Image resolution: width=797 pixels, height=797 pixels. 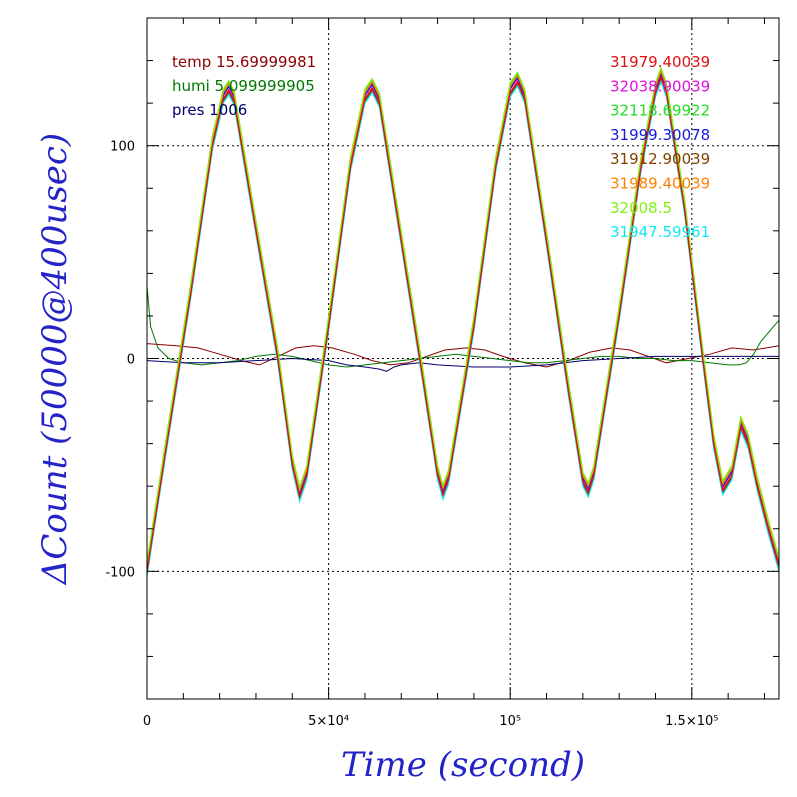 What do you see at coordinates (660, 184) in the screenshot?
I see `legend-entry-counter: 31989.40039` at bounding box center [660, 184].